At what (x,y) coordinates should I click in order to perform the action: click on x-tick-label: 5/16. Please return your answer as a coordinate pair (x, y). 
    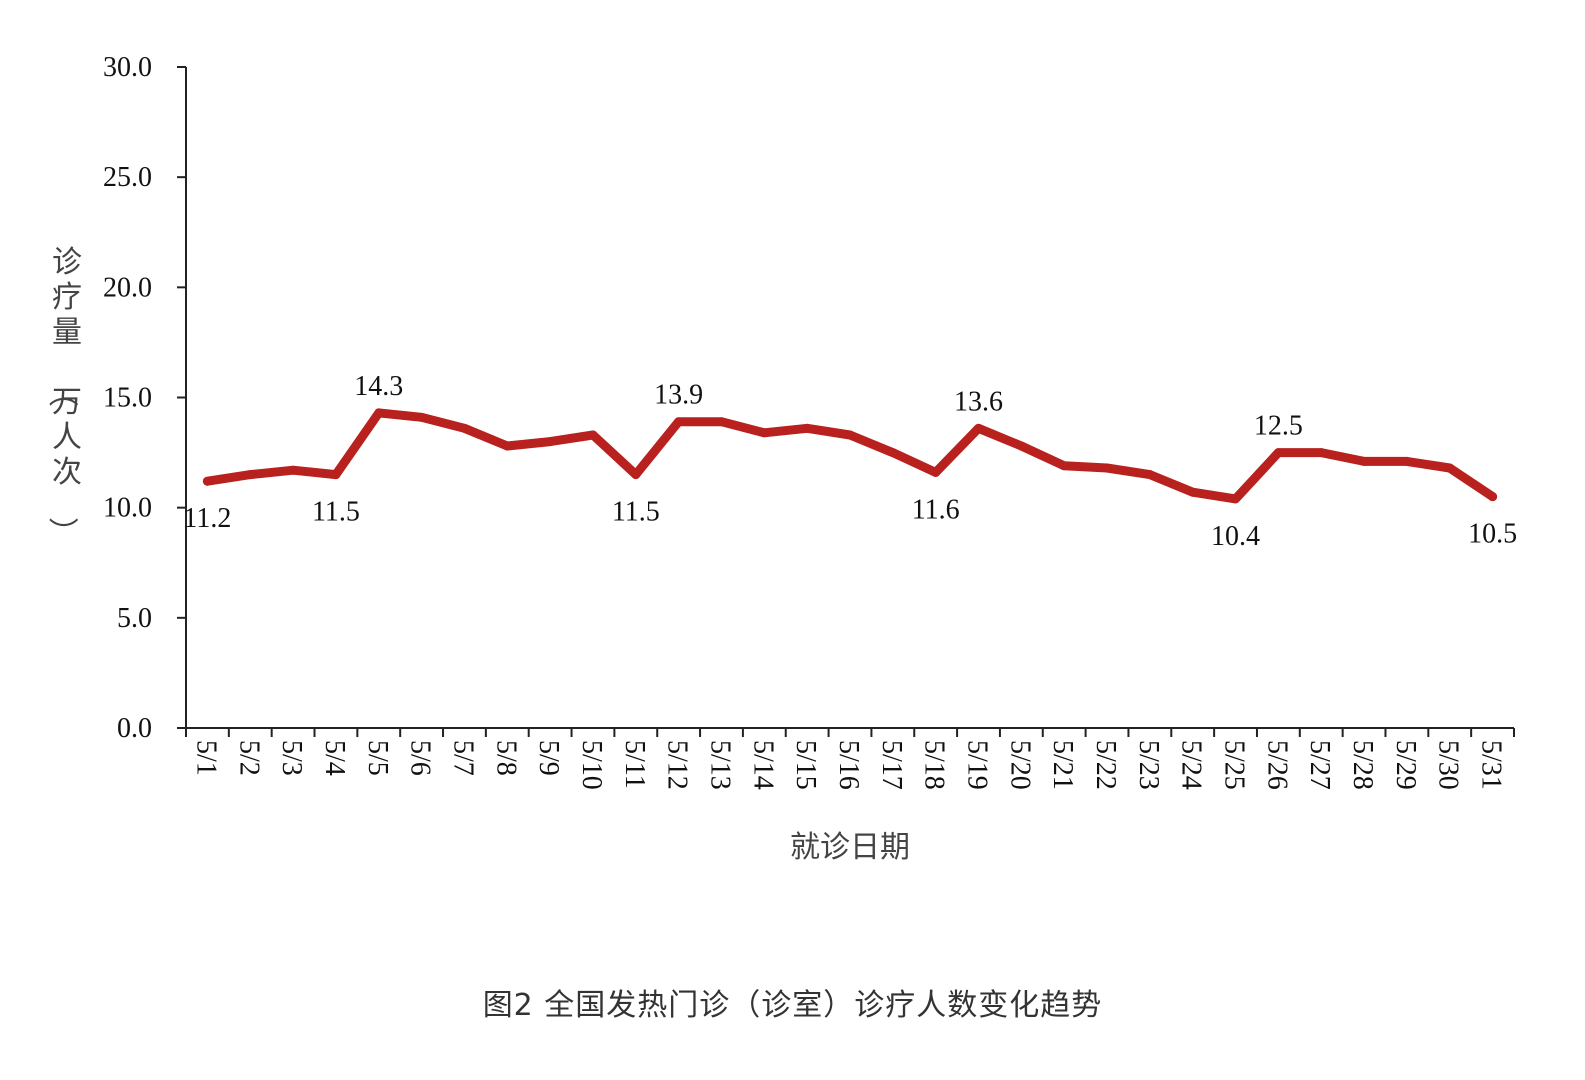
    Looking at the image, I should click on (848, 765).